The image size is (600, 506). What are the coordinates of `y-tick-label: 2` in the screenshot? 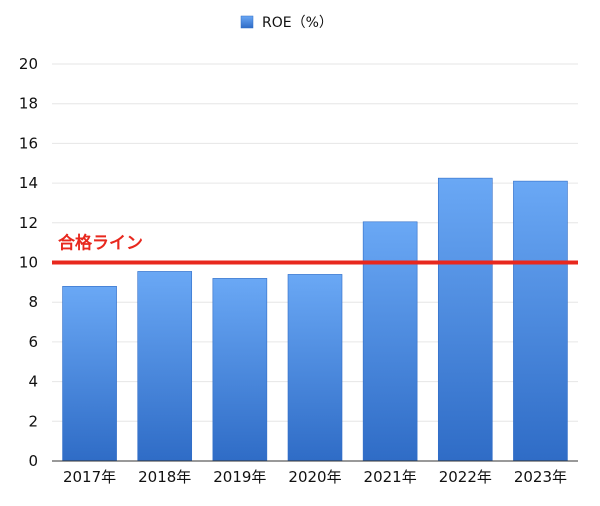 It's located at (33, 421).